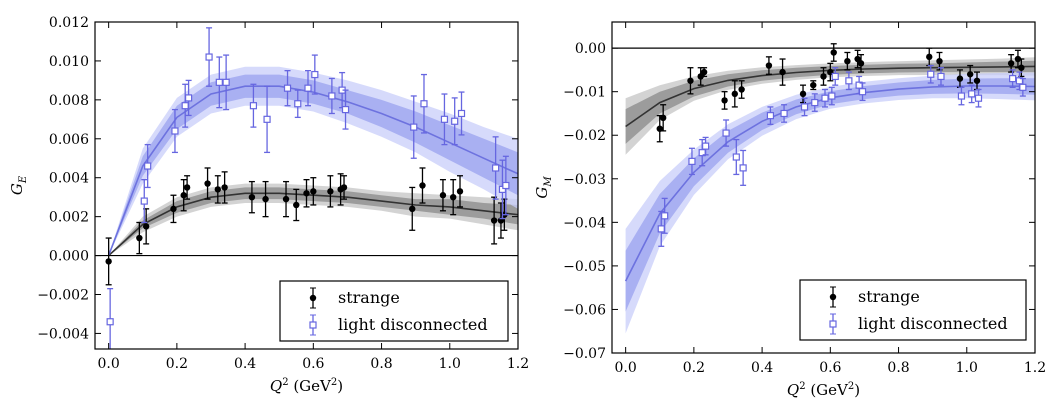 The height and width of the screenshot is (415, 1063). Describe the element at coordinates (694, 368) in the screenshot. I see `x-tick-label: 0.2` at that location.